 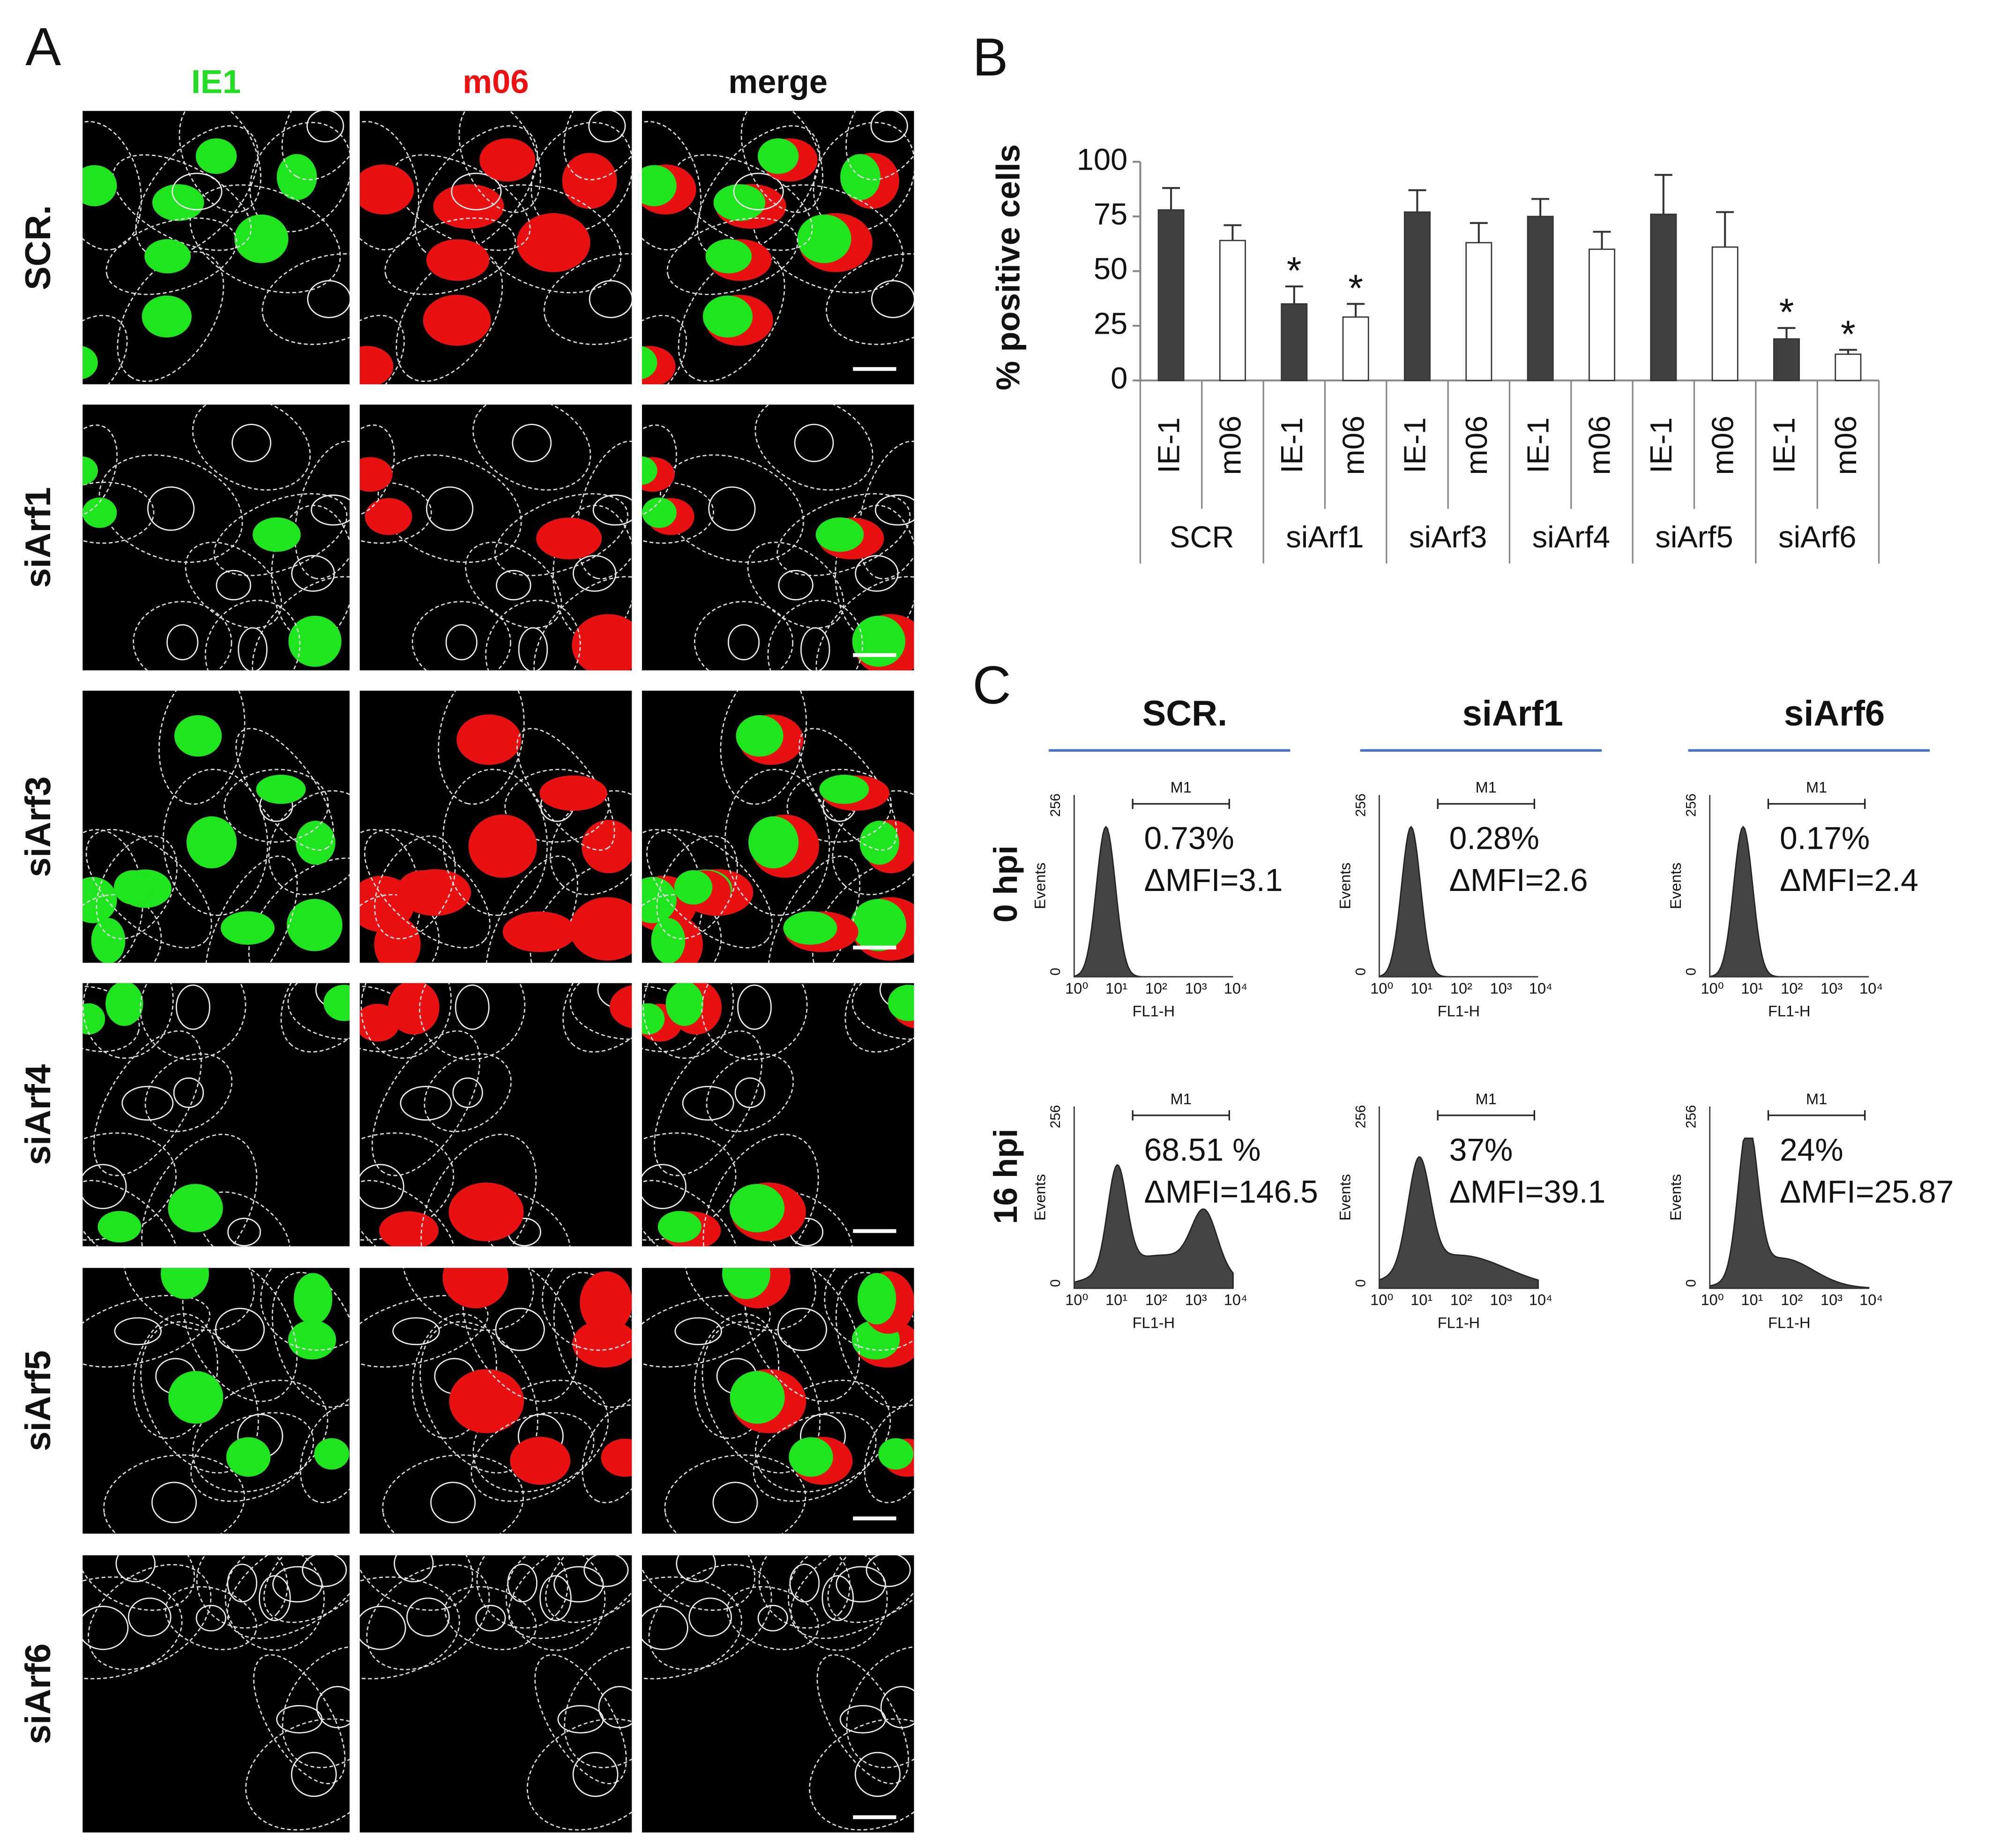 I want to click on histogram, so click(x=1153, y=1226).